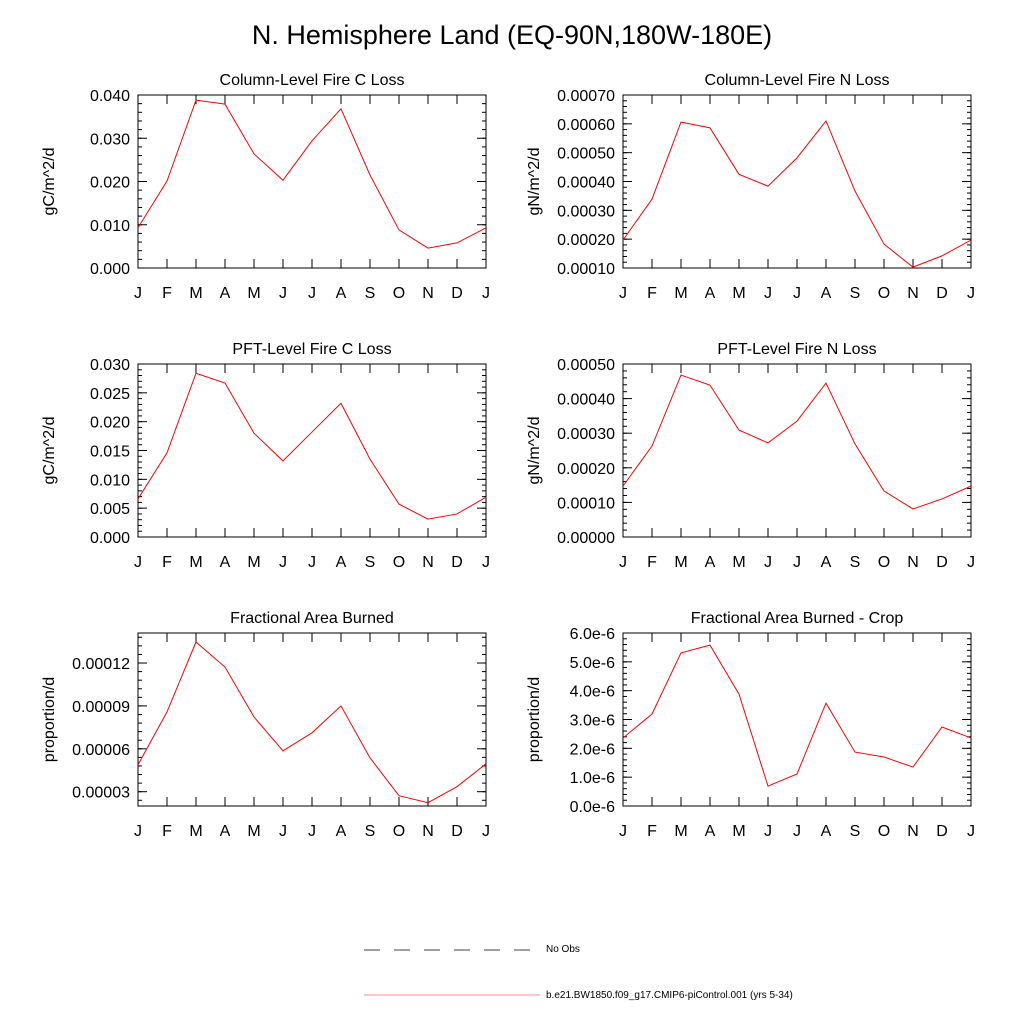  What do you see at coordinates (586, 400) in the screenshot?
I see `y-tick-label: 0.00040` at bounding box center [586, 400].